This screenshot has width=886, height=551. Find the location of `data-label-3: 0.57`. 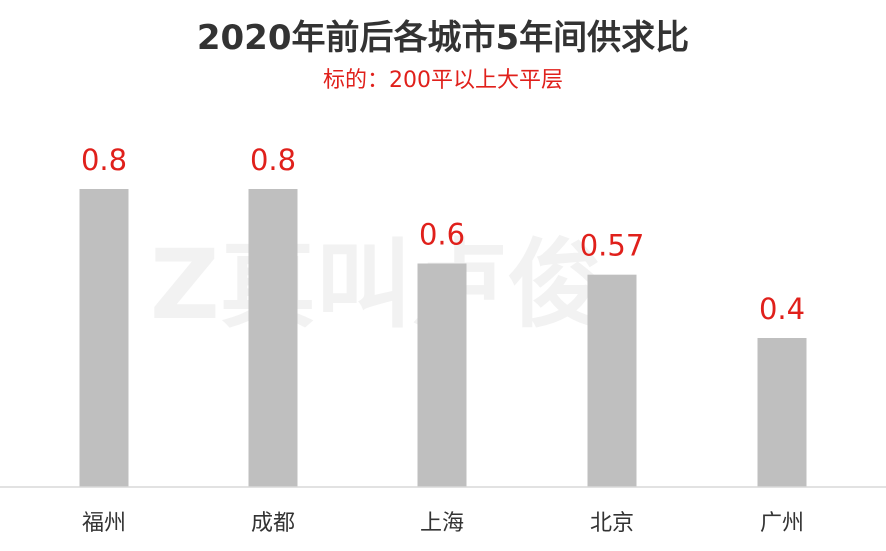

data-label-3: 0.57 is located at coordinates (612, 246).